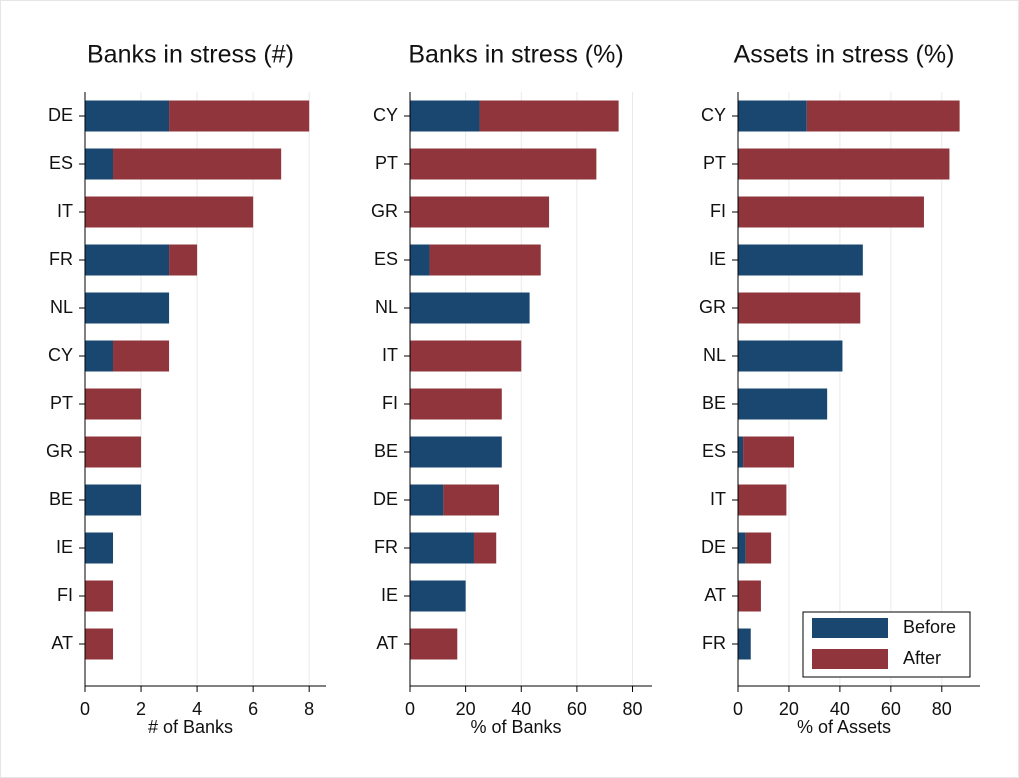 The image size is (1019, 778). Describe the element at coordinates (190, 727) in the screenshot. I see `x-axis-label: # of Banks` at that location.